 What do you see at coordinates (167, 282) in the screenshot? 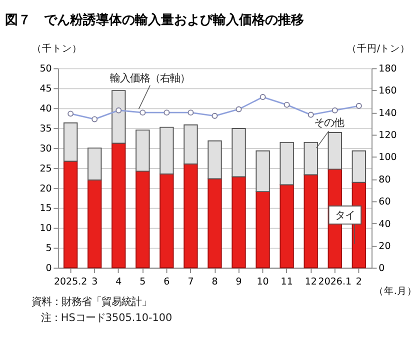
I see `x-tick-label: 6` at bounding box center [167, 282].